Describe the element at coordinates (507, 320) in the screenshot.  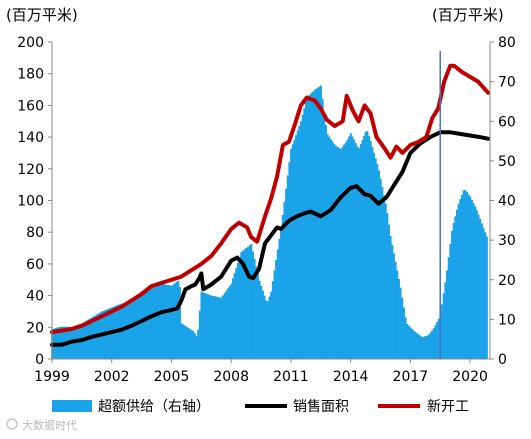
I see `right-axis-tick-label: 10` at that location.